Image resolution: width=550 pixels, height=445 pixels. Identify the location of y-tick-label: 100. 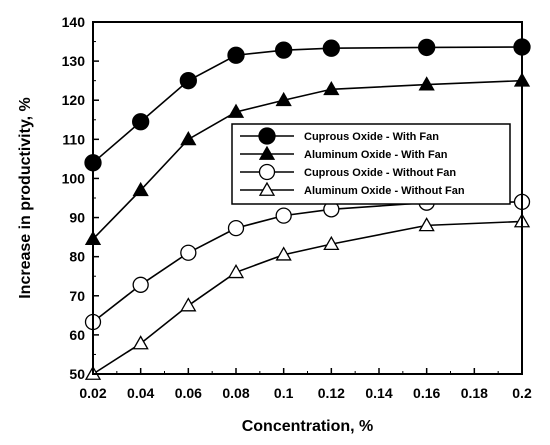
(74, 178).